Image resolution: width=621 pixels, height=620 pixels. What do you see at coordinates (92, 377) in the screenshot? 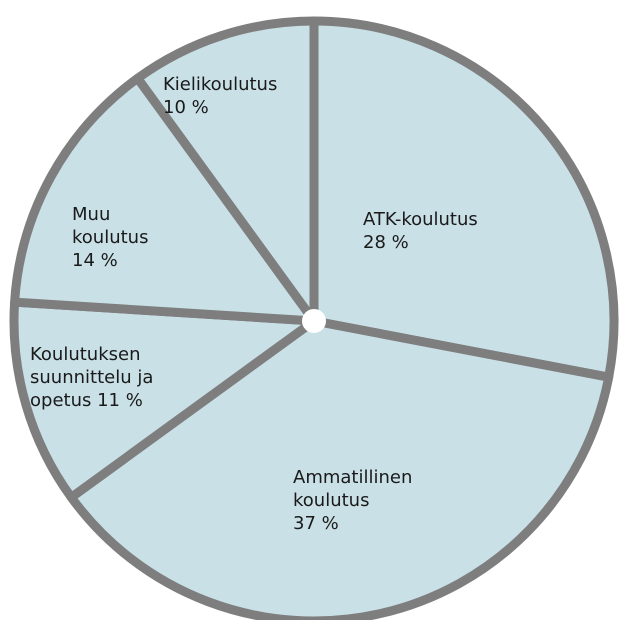
I see `category-name: Koulutuksen suunnittelu ja opetus` at bounding box center [92, 377].